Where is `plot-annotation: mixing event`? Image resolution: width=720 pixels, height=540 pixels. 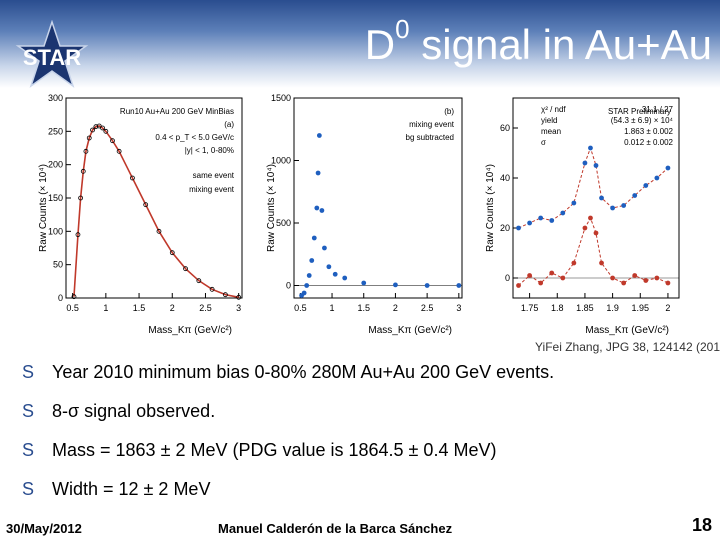
plot-annotation: mixing event is located at coordinates (432, 124).